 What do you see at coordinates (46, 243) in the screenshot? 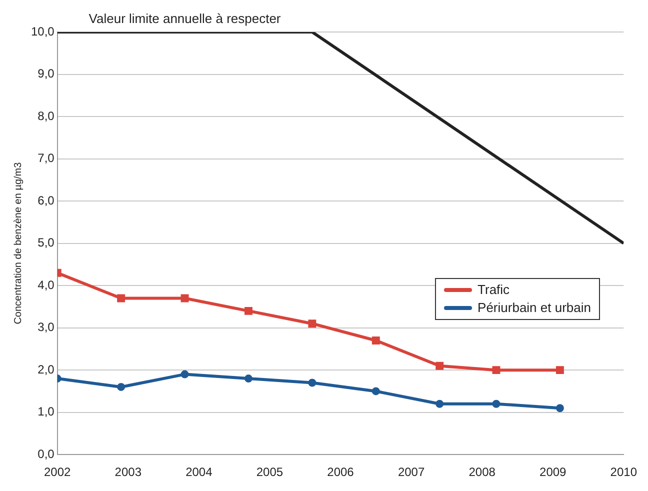
I see `y-tick-label: 5,0` at bounding box center [46, 243].